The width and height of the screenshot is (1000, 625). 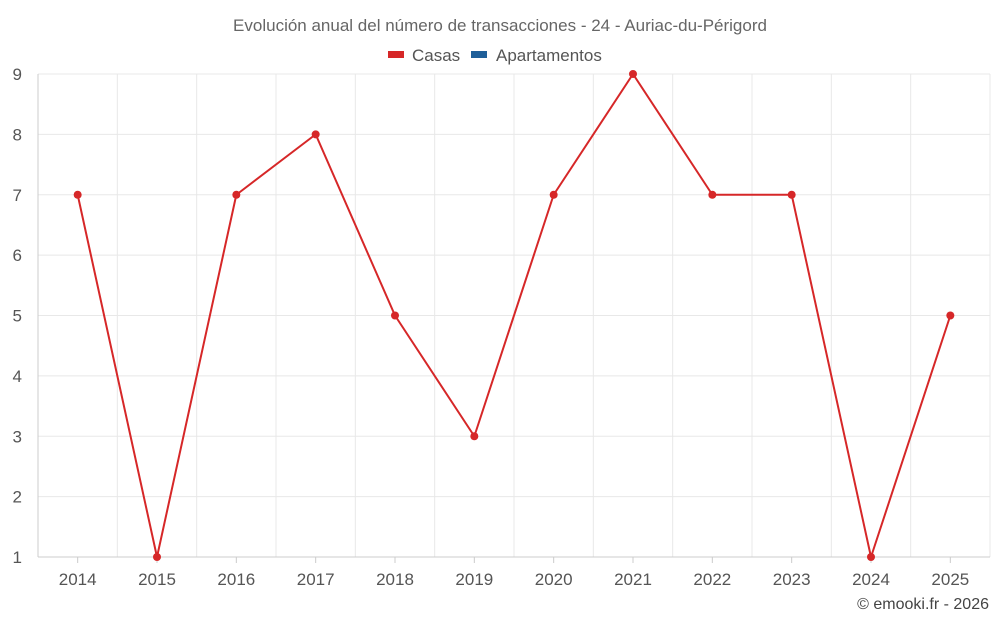 I want to click on legend-swatch-casas, so click(x=396, y=54).